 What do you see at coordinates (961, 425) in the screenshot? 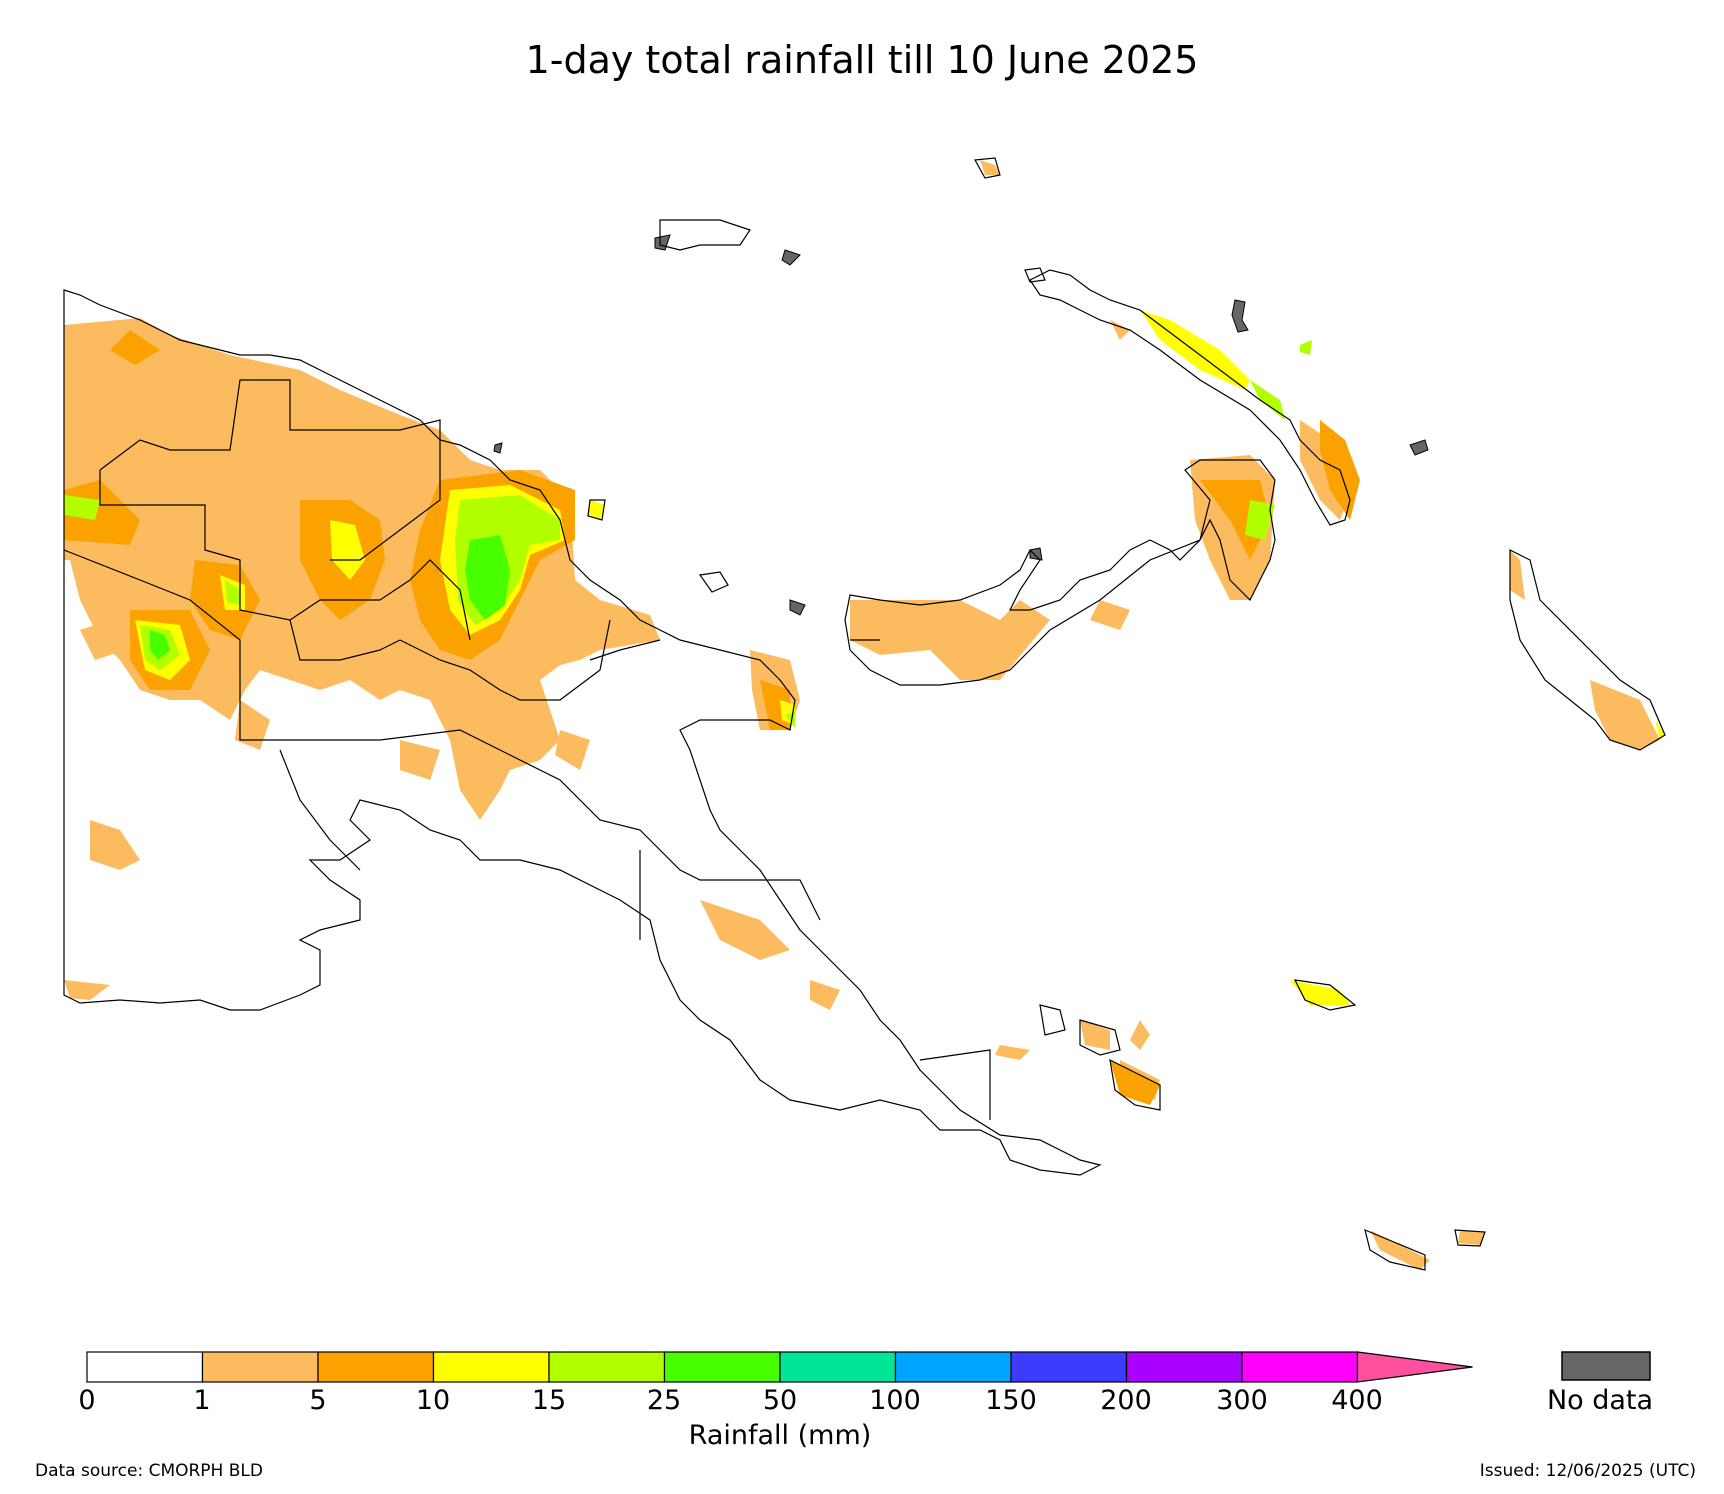
I see `no-data-areas` at bounding box center [961, 425].